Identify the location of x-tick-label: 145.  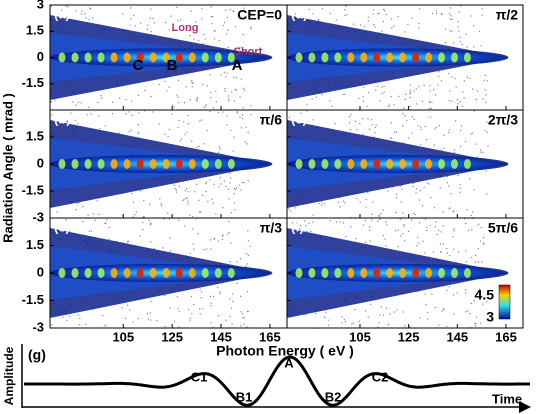
(221, 336).